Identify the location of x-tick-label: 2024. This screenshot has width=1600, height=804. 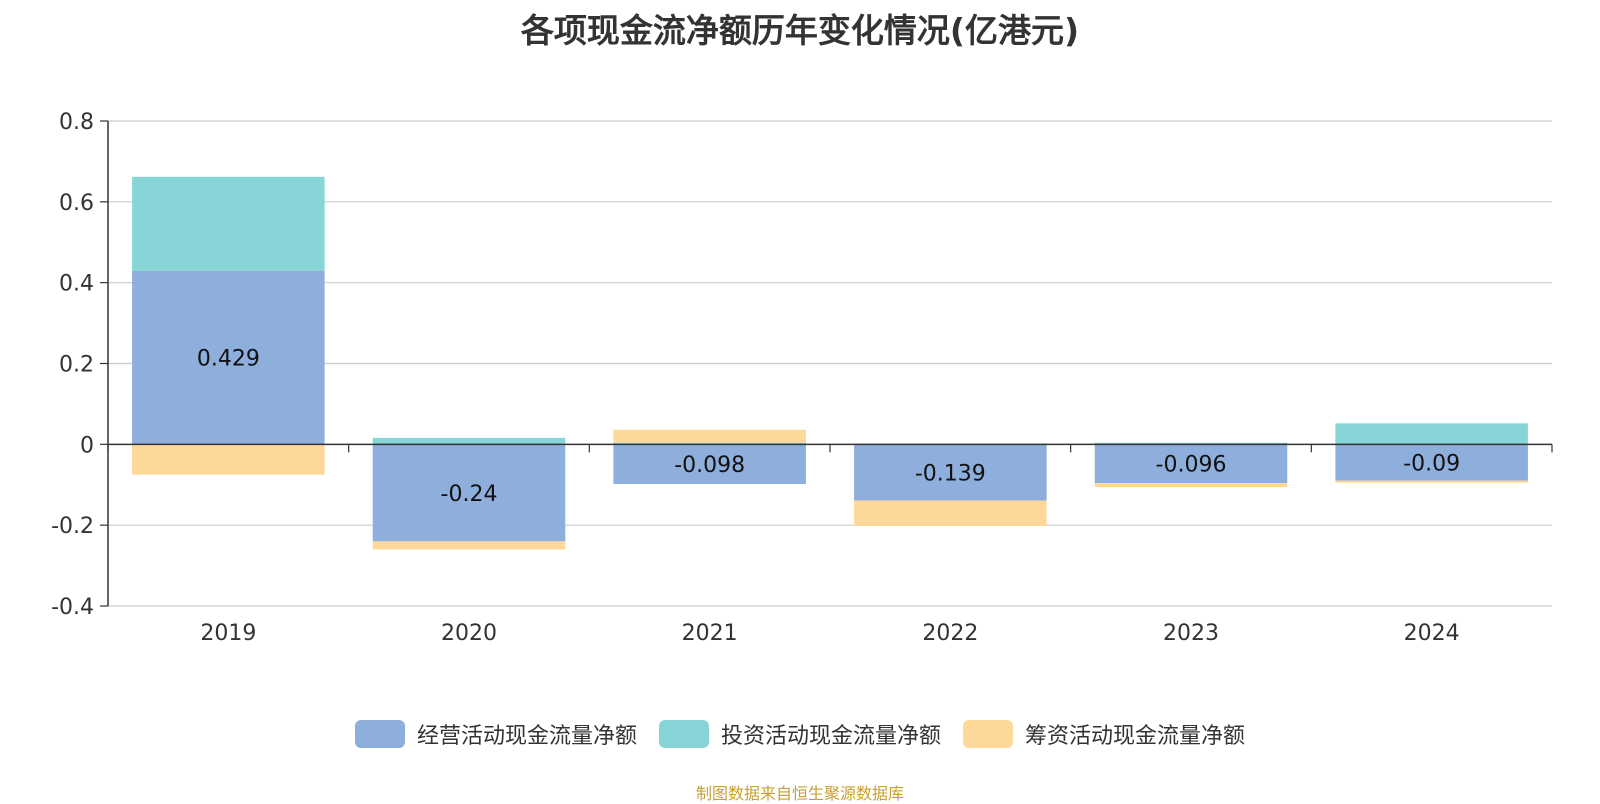
(1432, 633).